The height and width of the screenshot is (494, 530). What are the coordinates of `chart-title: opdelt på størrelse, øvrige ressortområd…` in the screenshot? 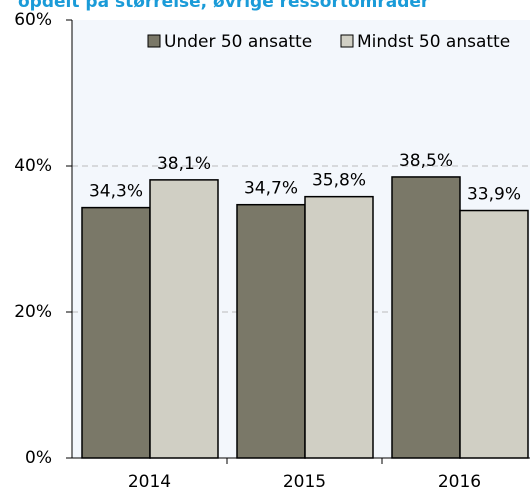 It's located at (224, 6).